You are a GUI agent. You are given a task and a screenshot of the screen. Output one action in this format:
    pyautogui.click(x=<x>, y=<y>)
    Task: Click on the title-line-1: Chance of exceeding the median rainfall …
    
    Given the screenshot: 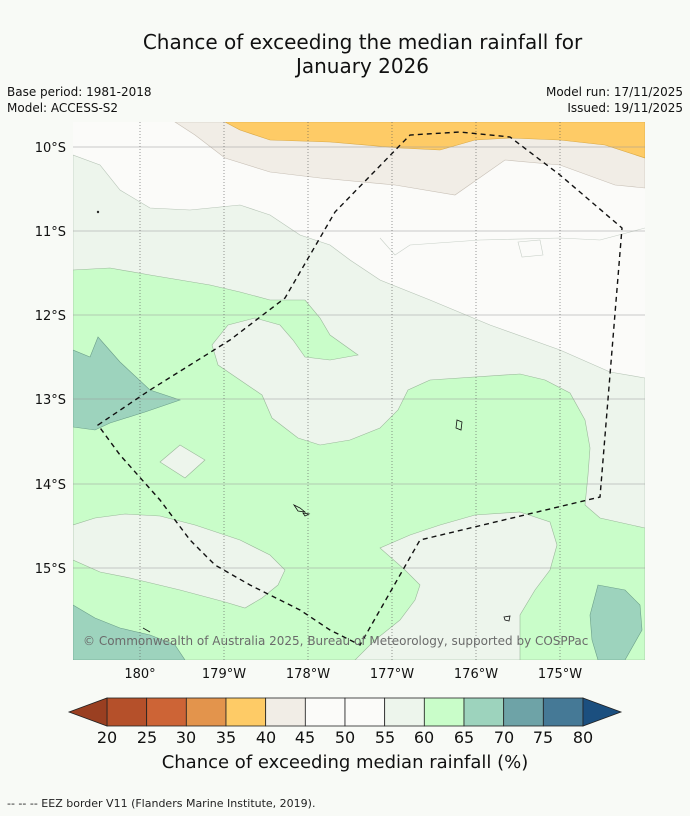 What is the action you would take?
    pyautogui.click(x=362, y=42)
    